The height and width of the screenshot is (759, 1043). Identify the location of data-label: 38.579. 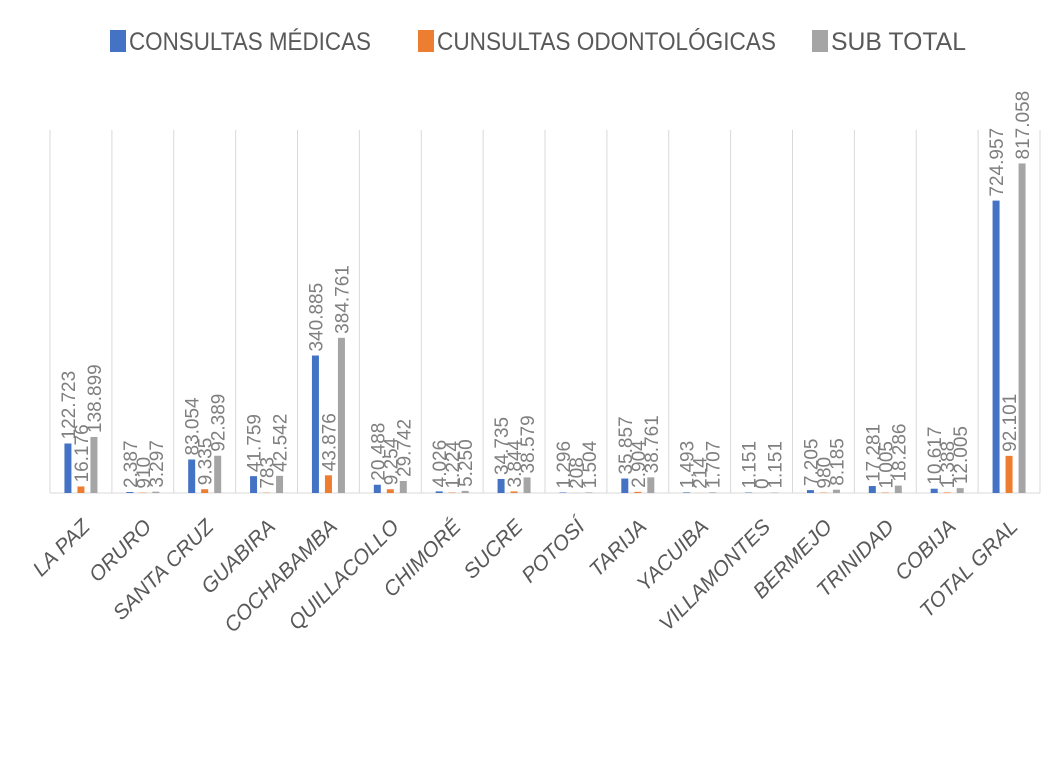
(528, 444).